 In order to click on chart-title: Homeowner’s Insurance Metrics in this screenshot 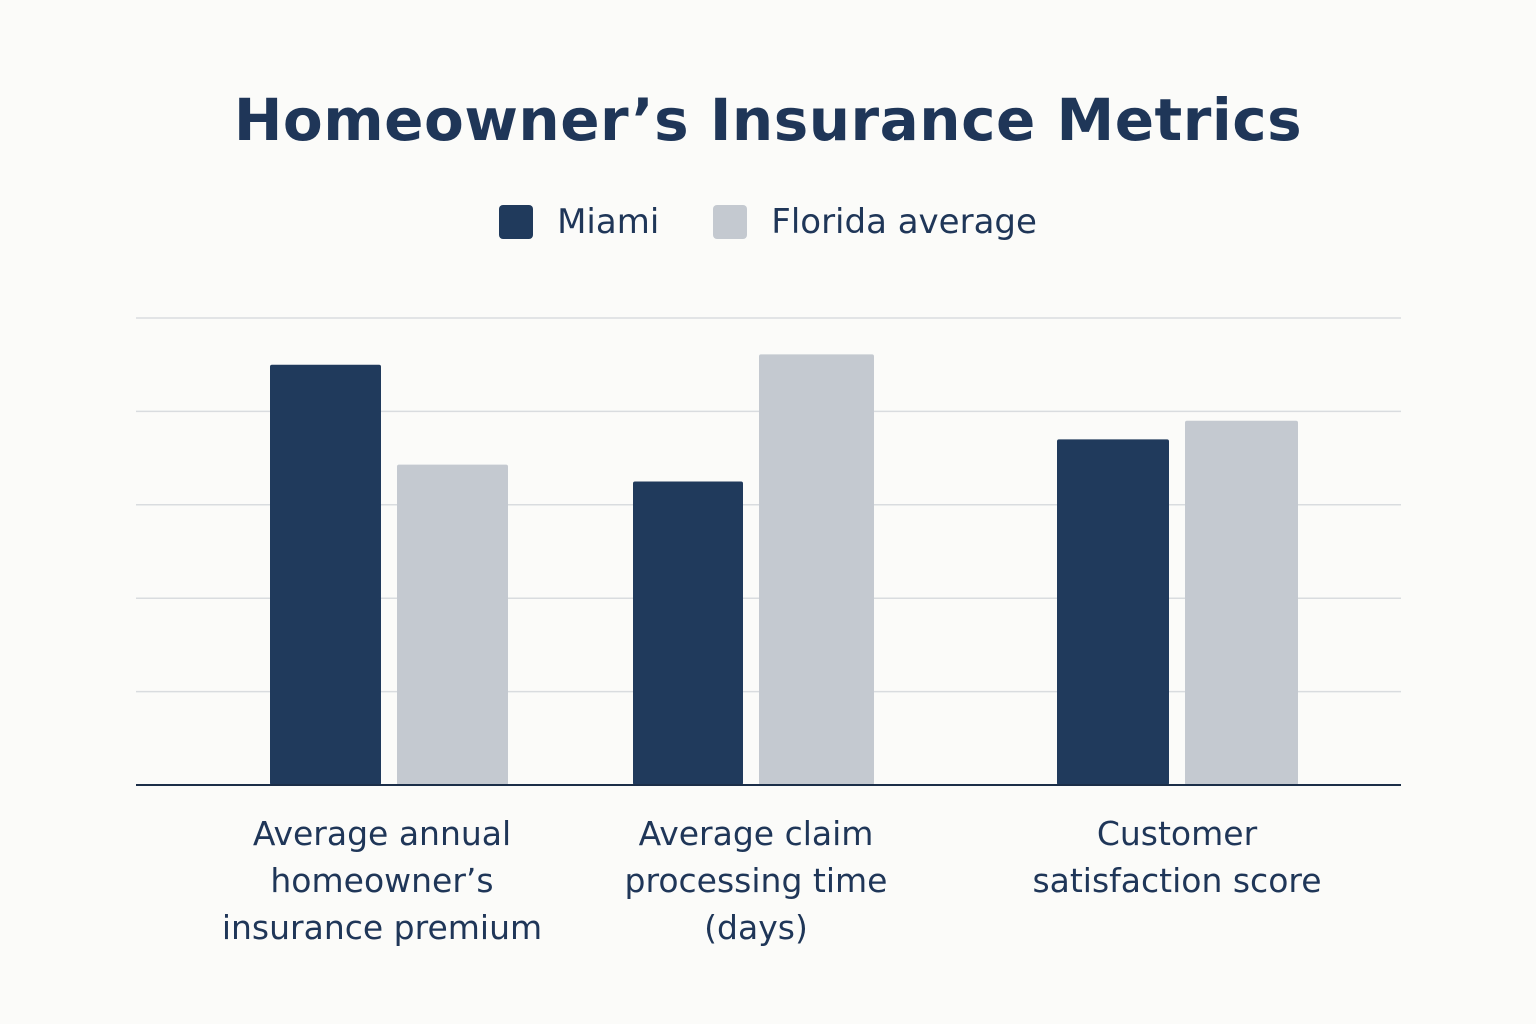, I will do `click(768, 120)`.